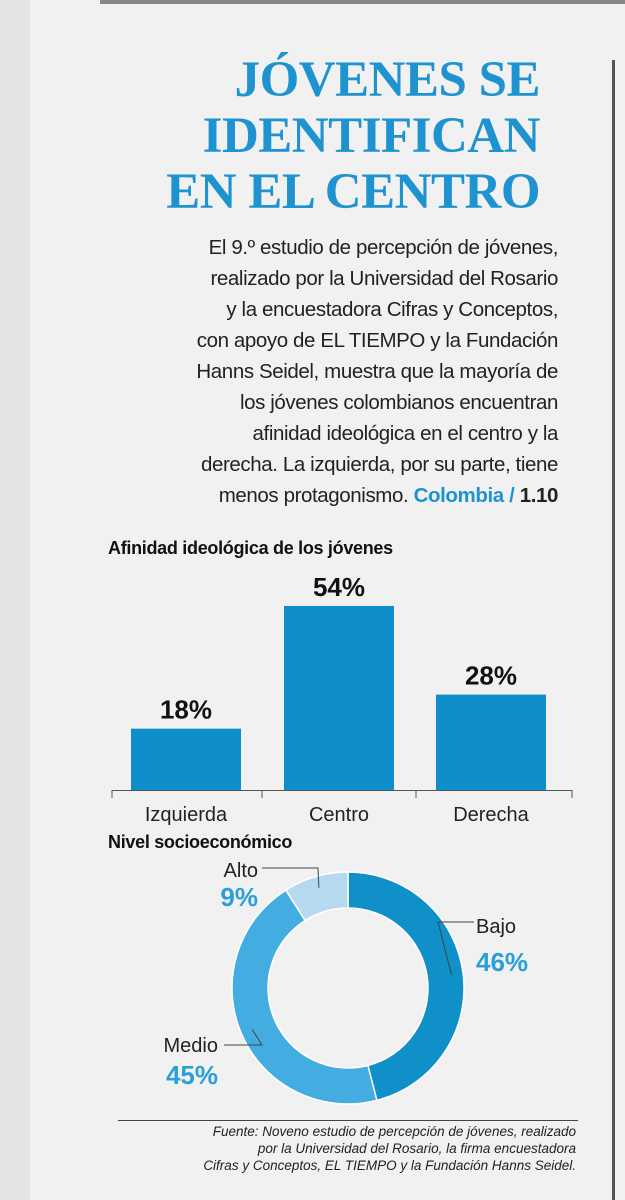  I want to click on slice-value-label: 45%, so click(192, 1075).